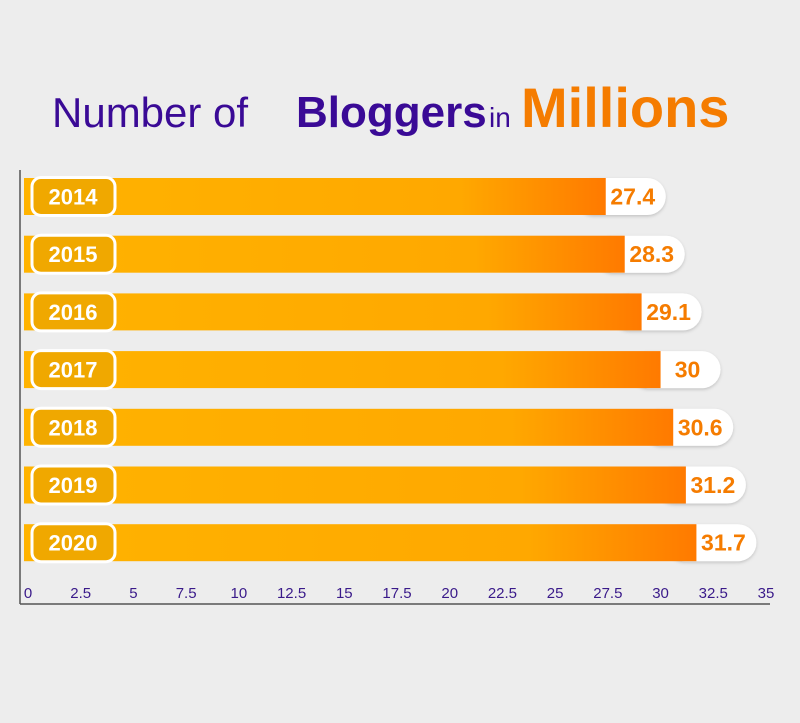 The image size is (800, 723). Describe the element at coordinates (651, 254) in the screenshot. I see `value-label: 28.3` at that location.